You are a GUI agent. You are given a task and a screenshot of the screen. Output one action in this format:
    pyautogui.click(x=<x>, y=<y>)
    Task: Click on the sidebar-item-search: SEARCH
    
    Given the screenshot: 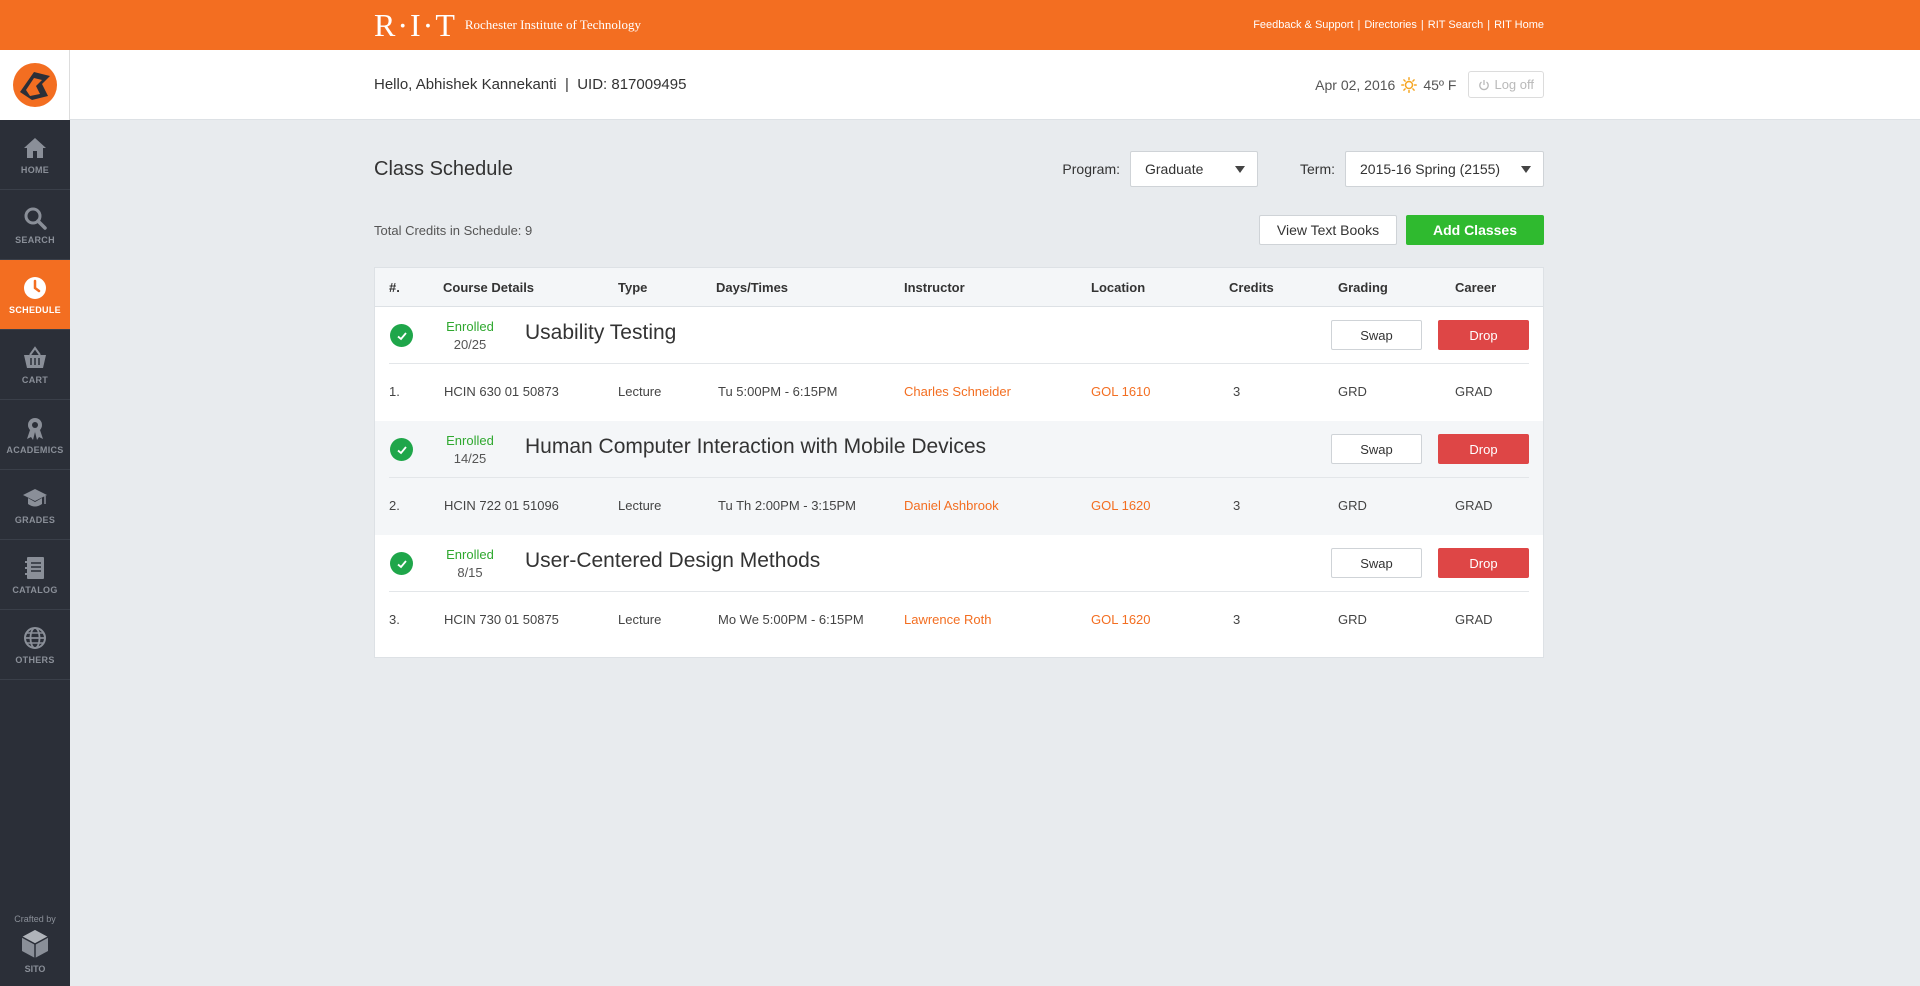 What is the action you would take?
    pyautogui.click(x=35, y=225)
    